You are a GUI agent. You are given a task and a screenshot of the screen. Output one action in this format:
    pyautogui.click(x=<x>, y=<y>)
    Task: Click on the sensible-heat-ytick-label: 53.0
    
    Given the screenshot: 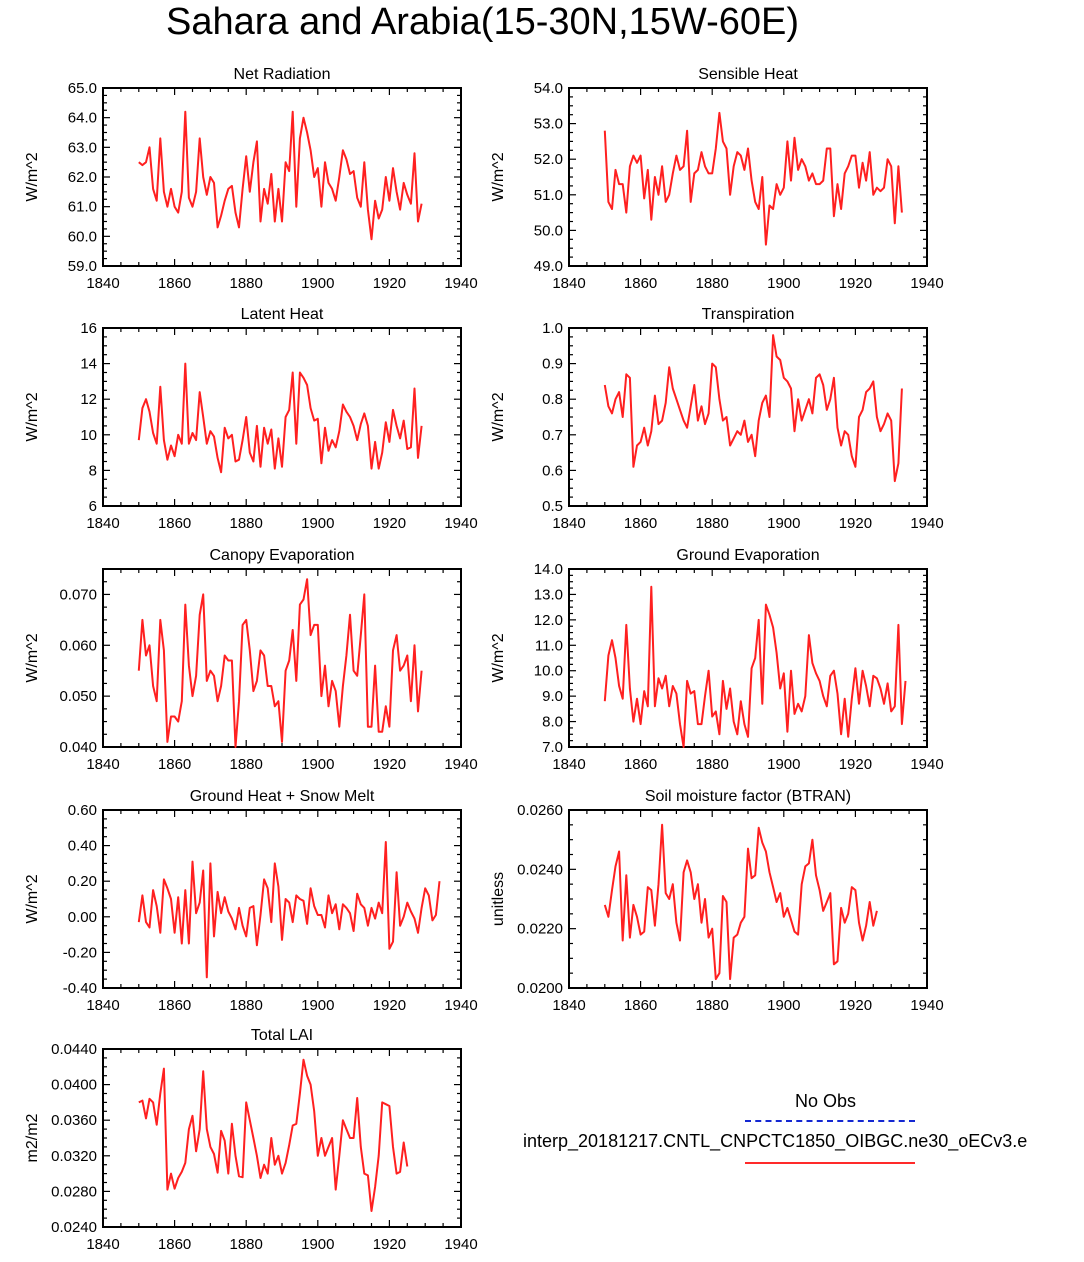 What is the action you would take?
    pyautogui.click(x=548, y=124)
    